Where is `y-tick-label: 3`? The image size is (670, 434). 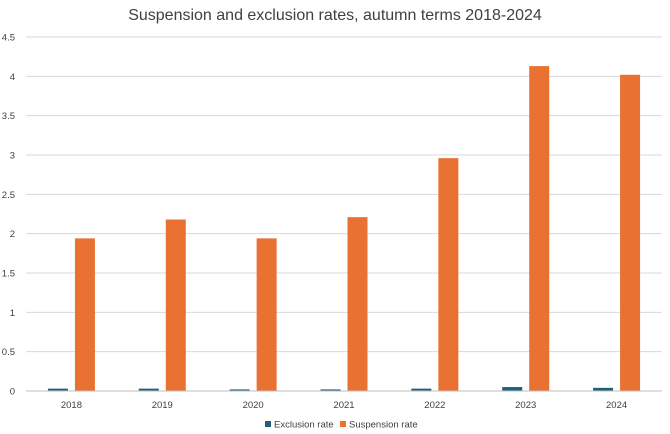 y-tick-label: 3 is located at coordinates (12, 156).